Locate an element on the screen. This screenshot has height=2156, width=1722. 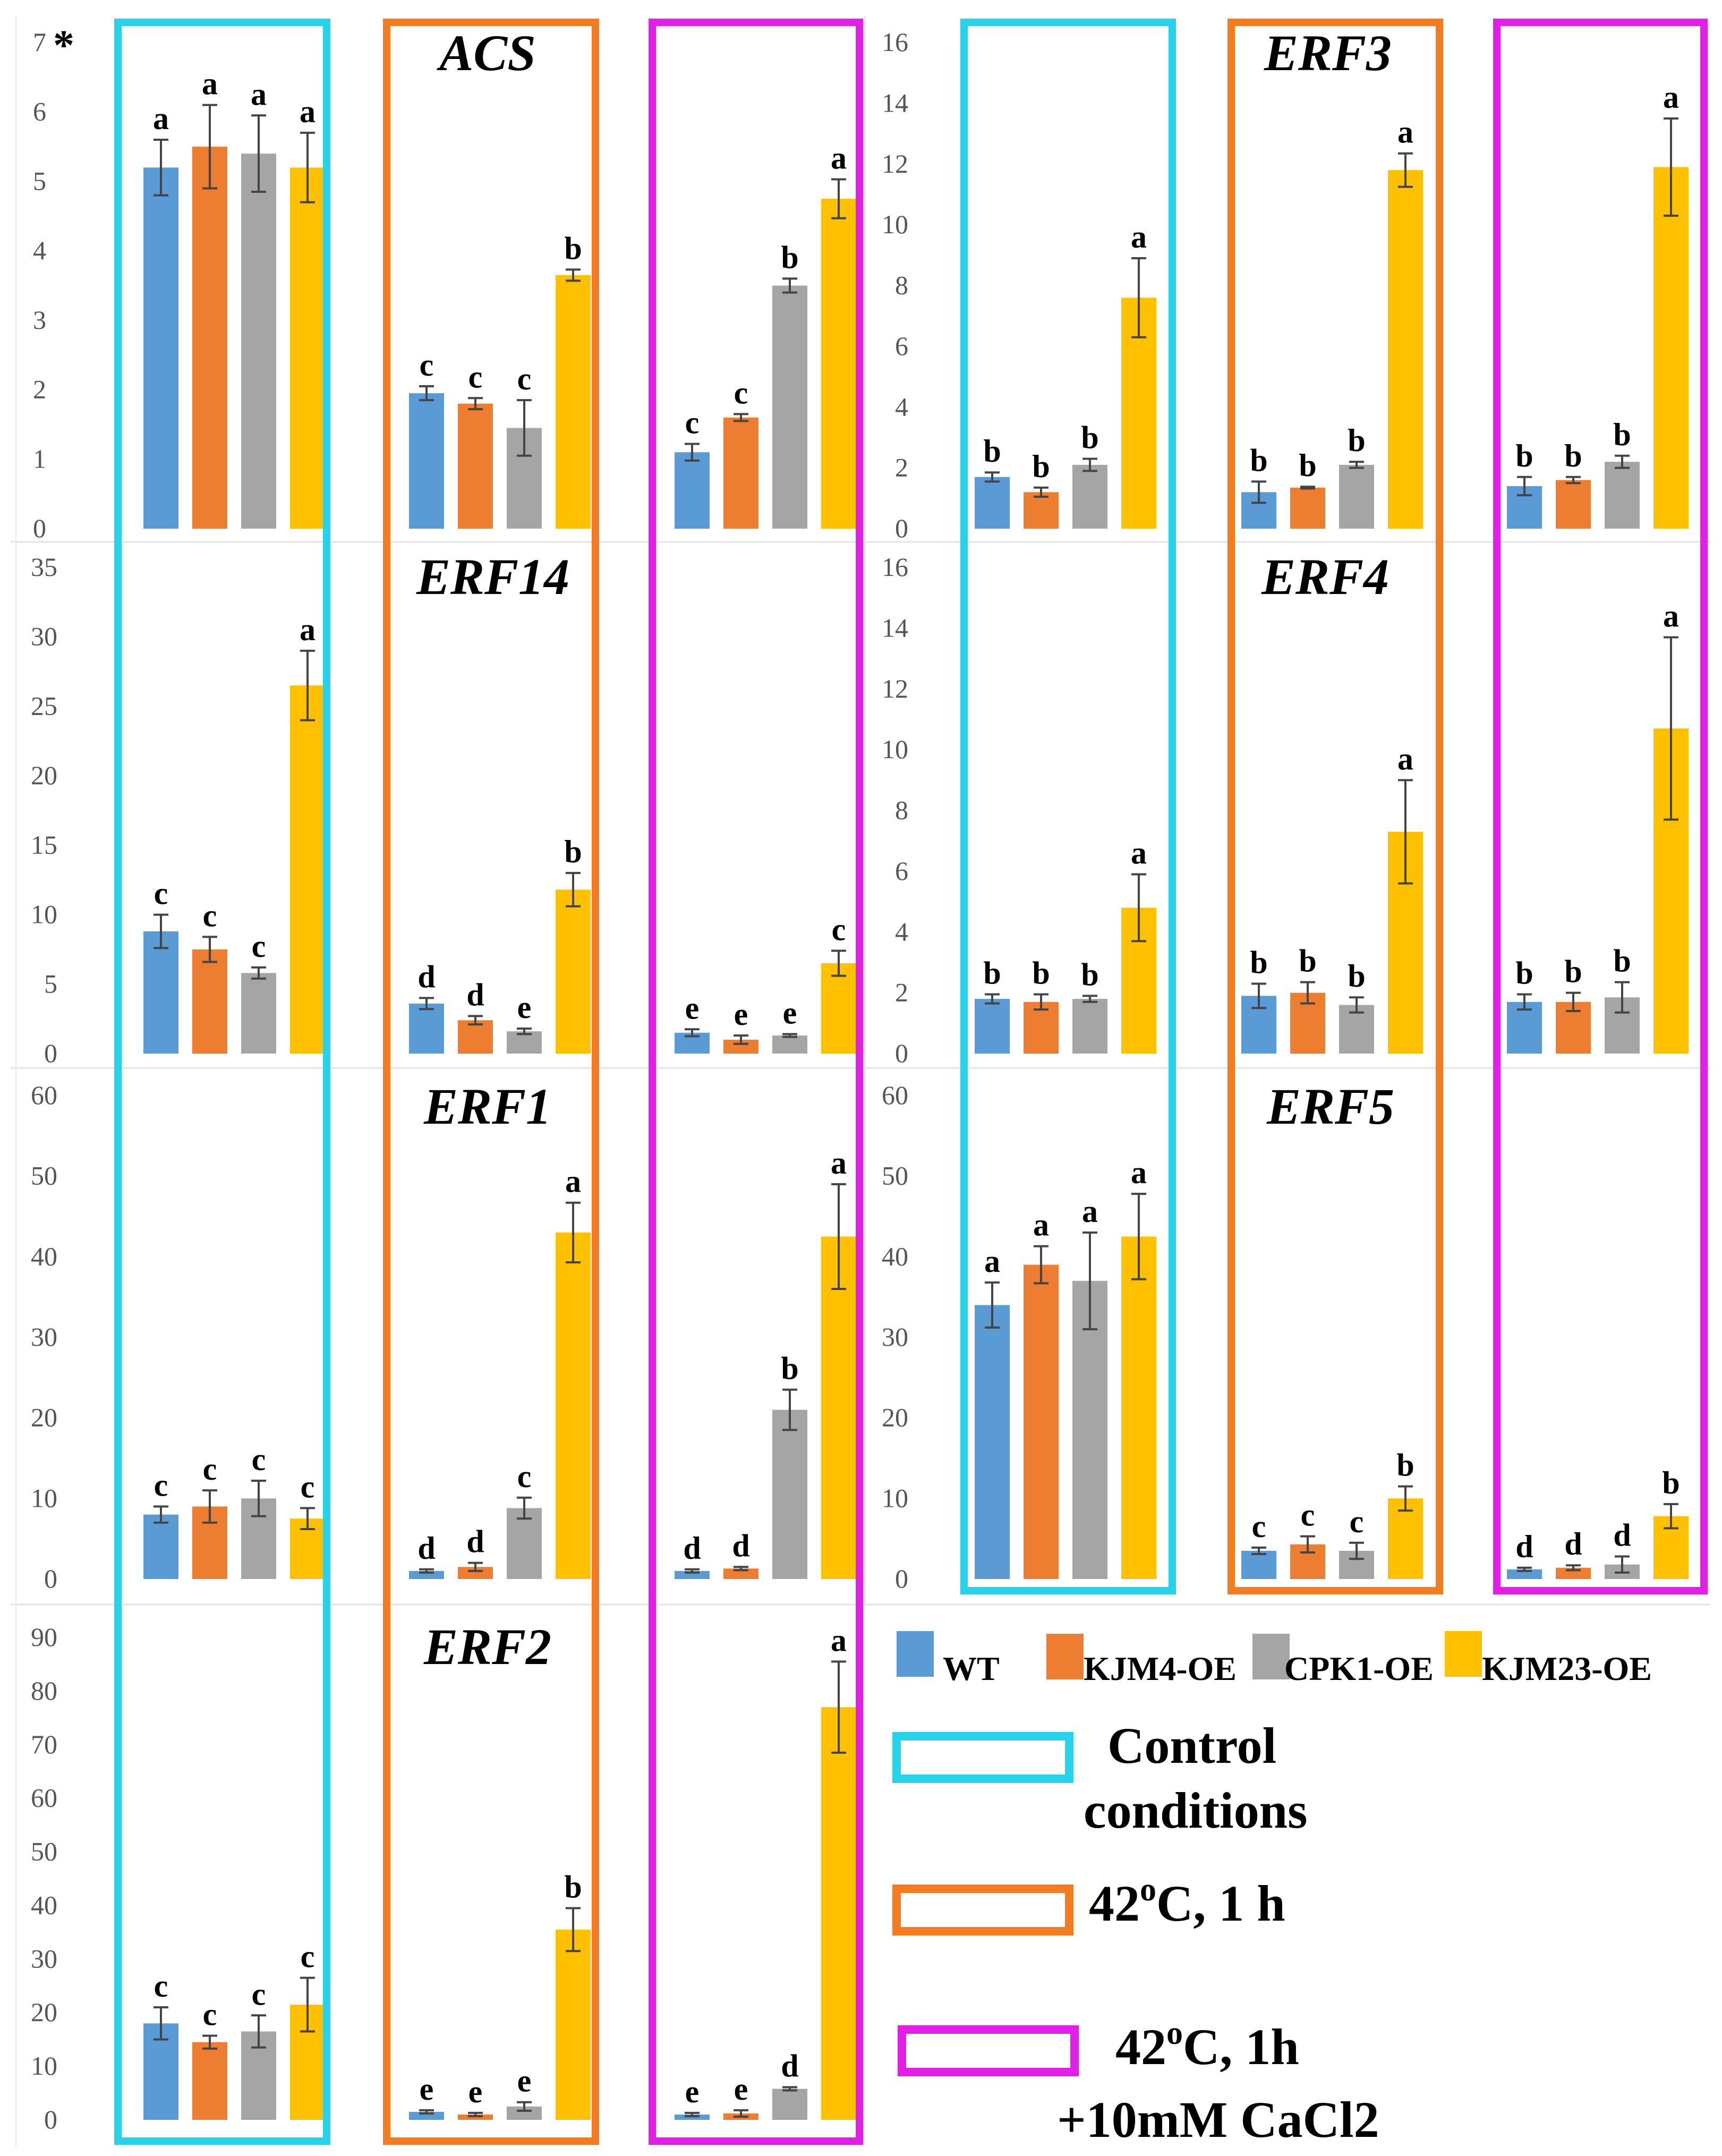
y-tick-label: 20 is located at coordinates (44, 2012).